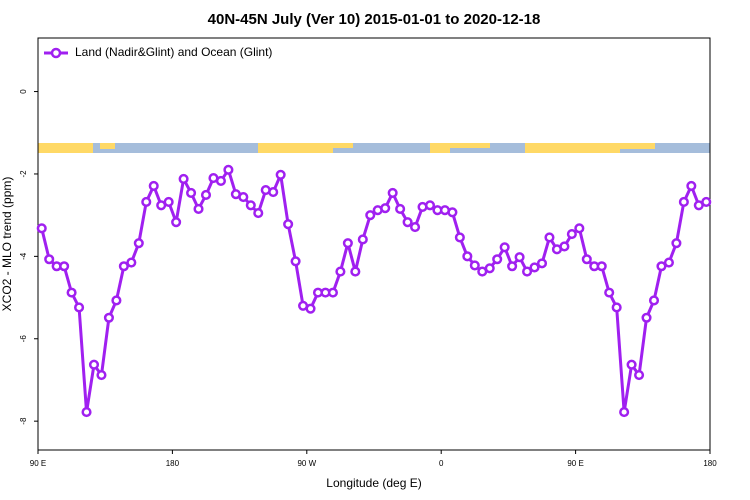 The image size is (750, 500). I want to click on x-axis-label: Longitude (deg E), so click(373, 483).